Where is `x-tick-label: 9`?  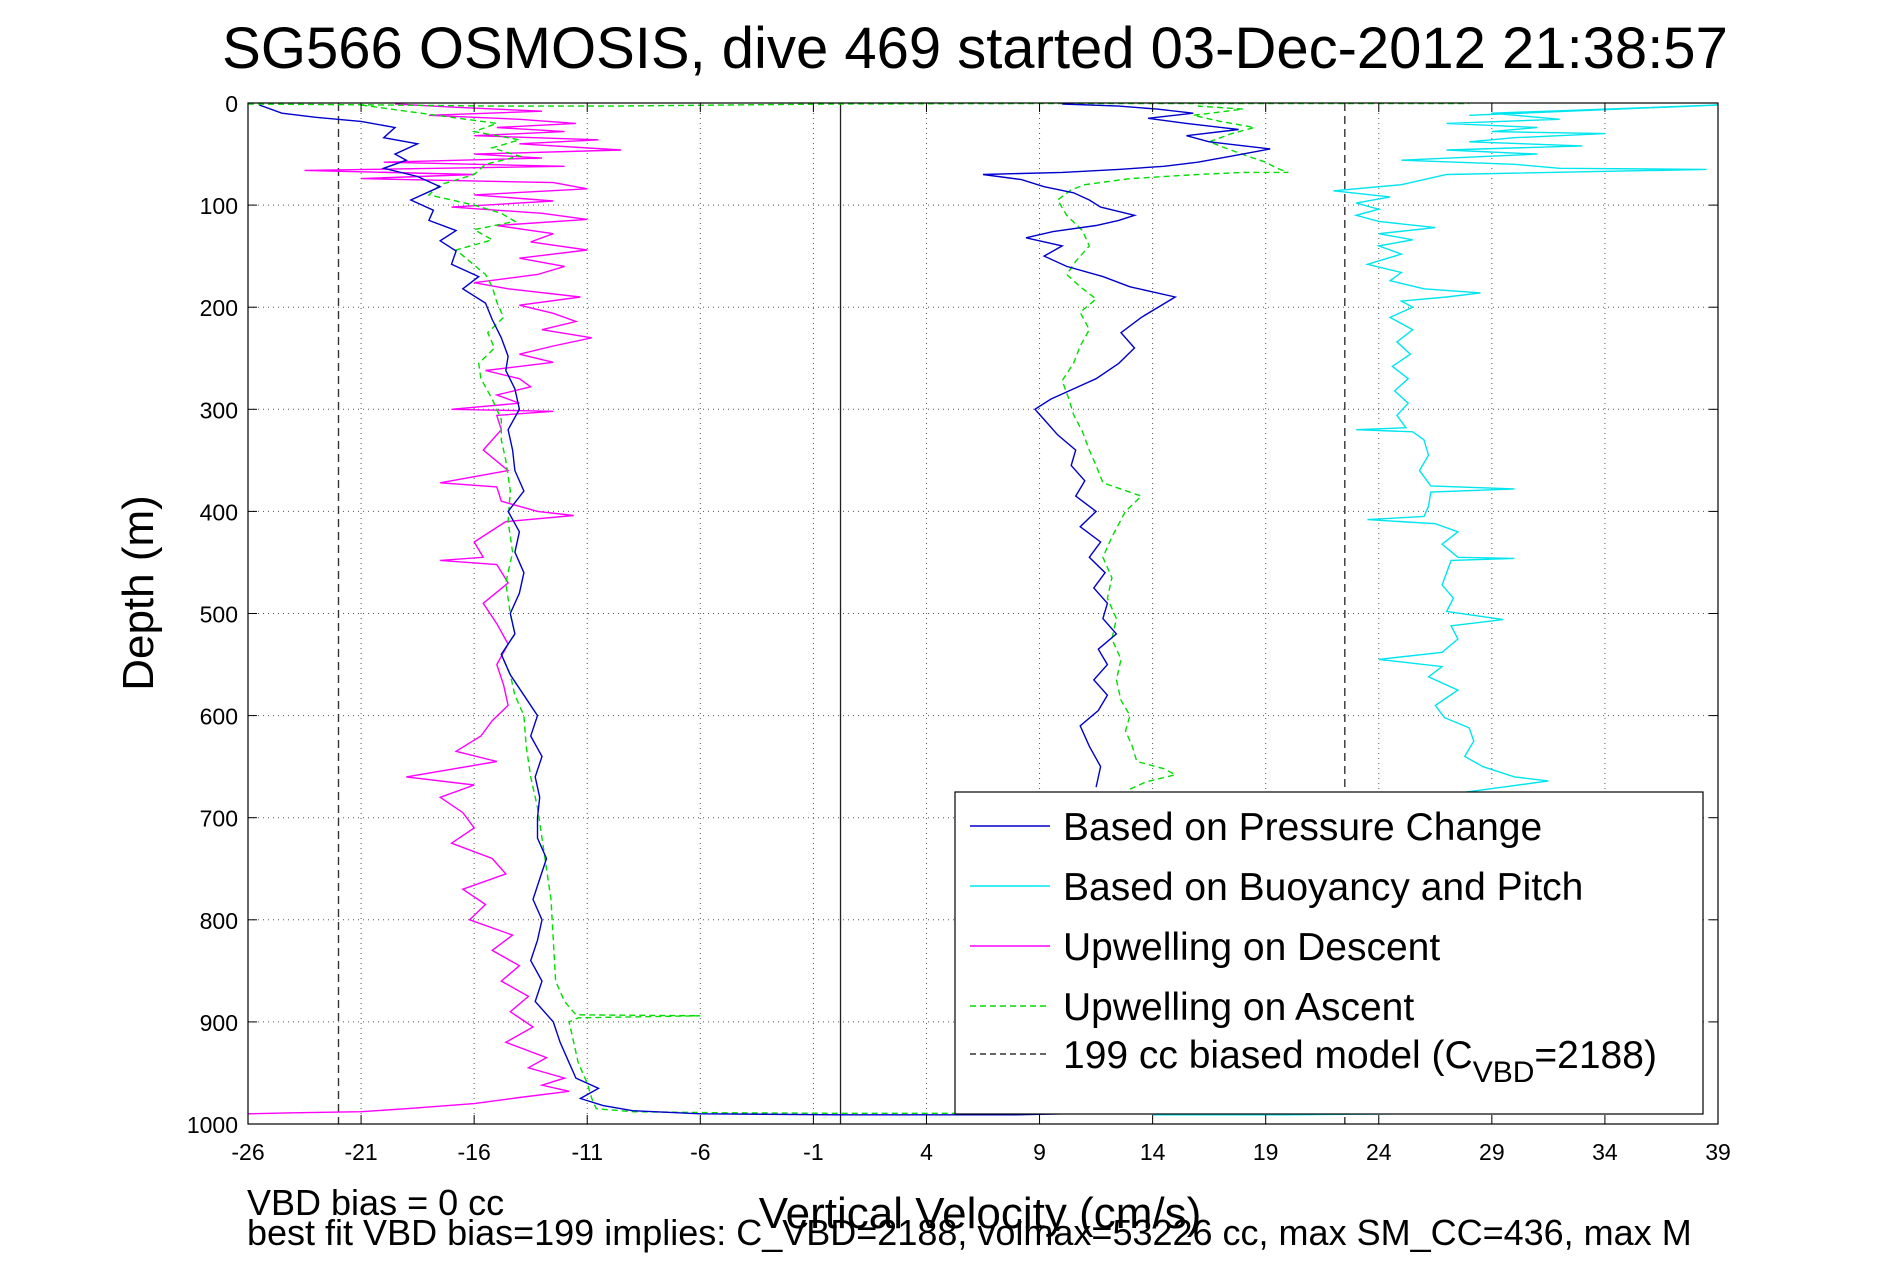 x-tick-label: 9 is located at coordinates (1039, 1152).